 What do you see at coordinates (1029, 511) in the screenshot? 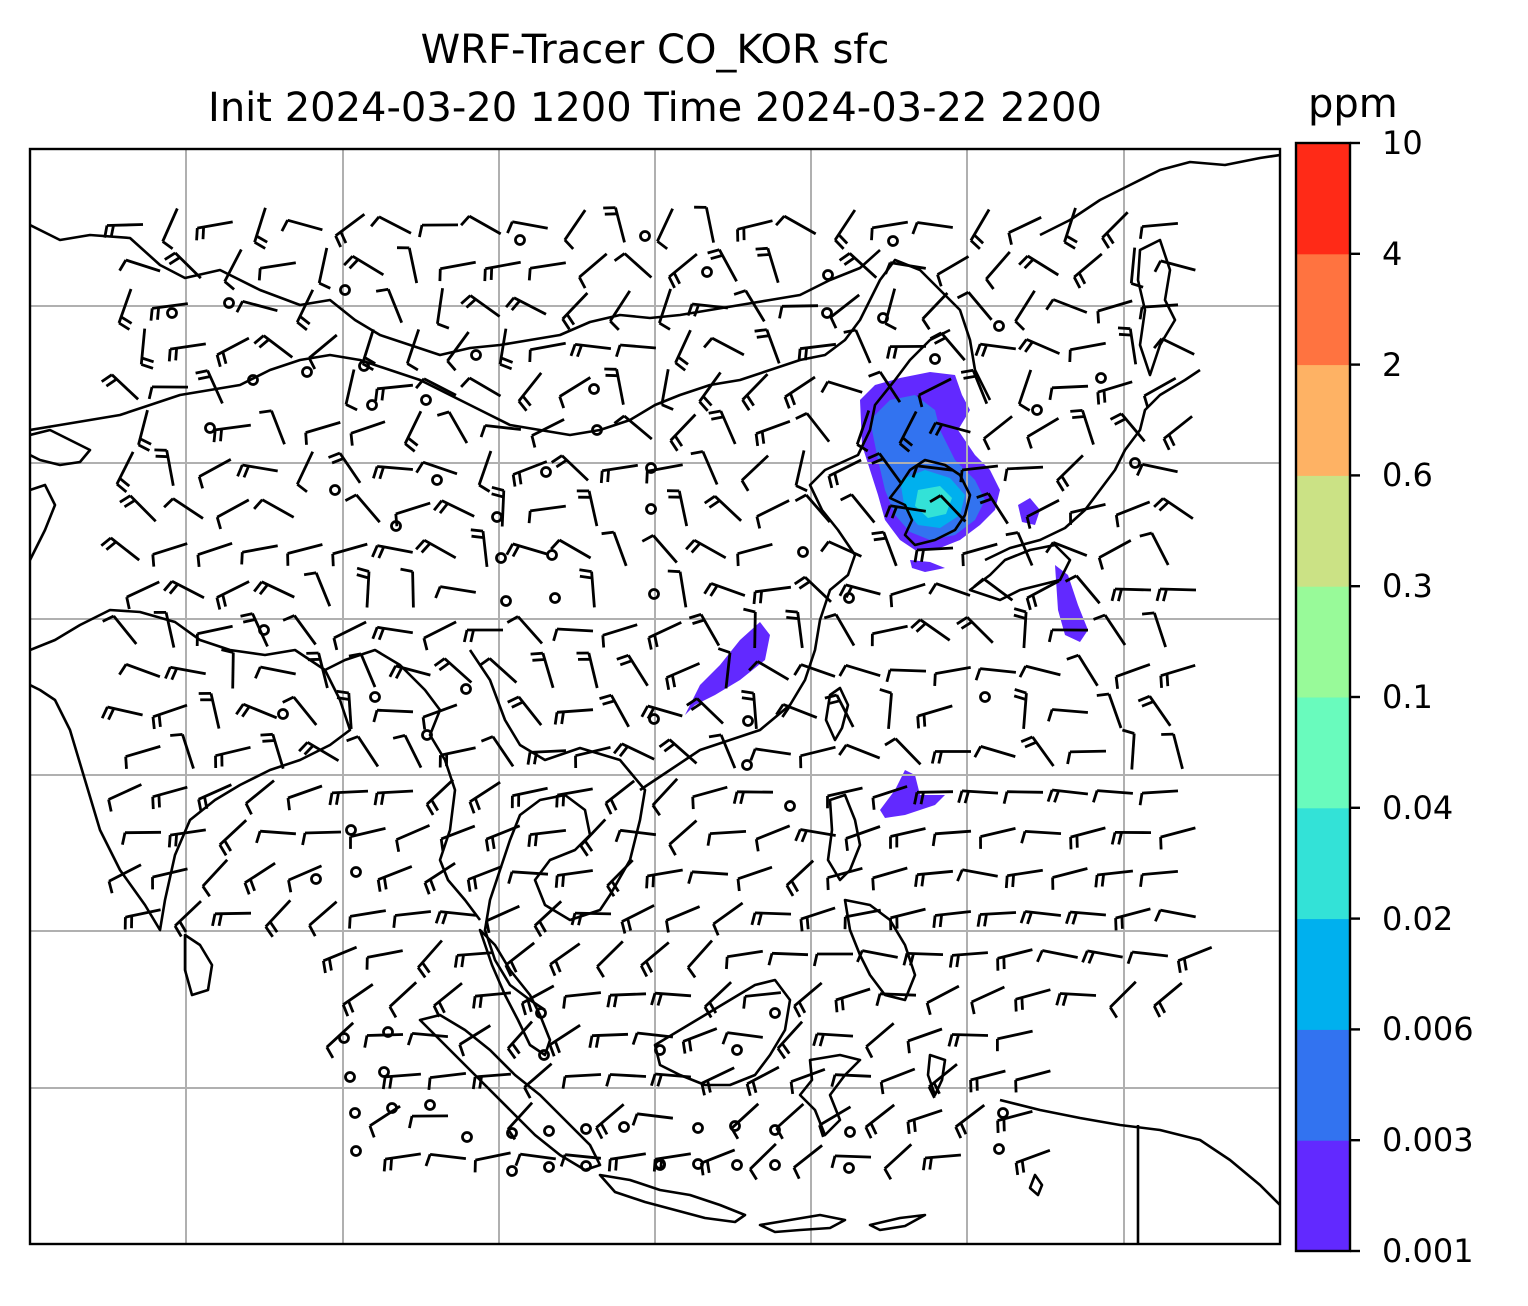
I see `plume-sea-east` at bounding box center [1029, 511].